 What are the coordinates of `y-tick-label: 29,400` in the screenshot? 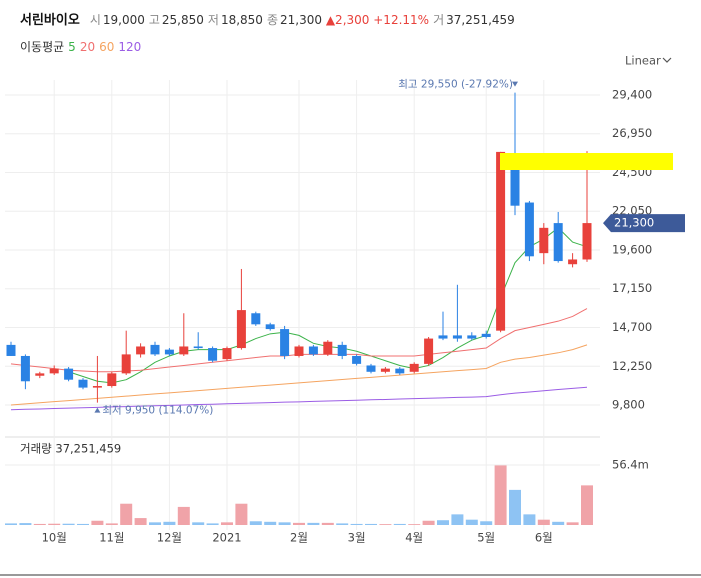 It's located at (632, 94).